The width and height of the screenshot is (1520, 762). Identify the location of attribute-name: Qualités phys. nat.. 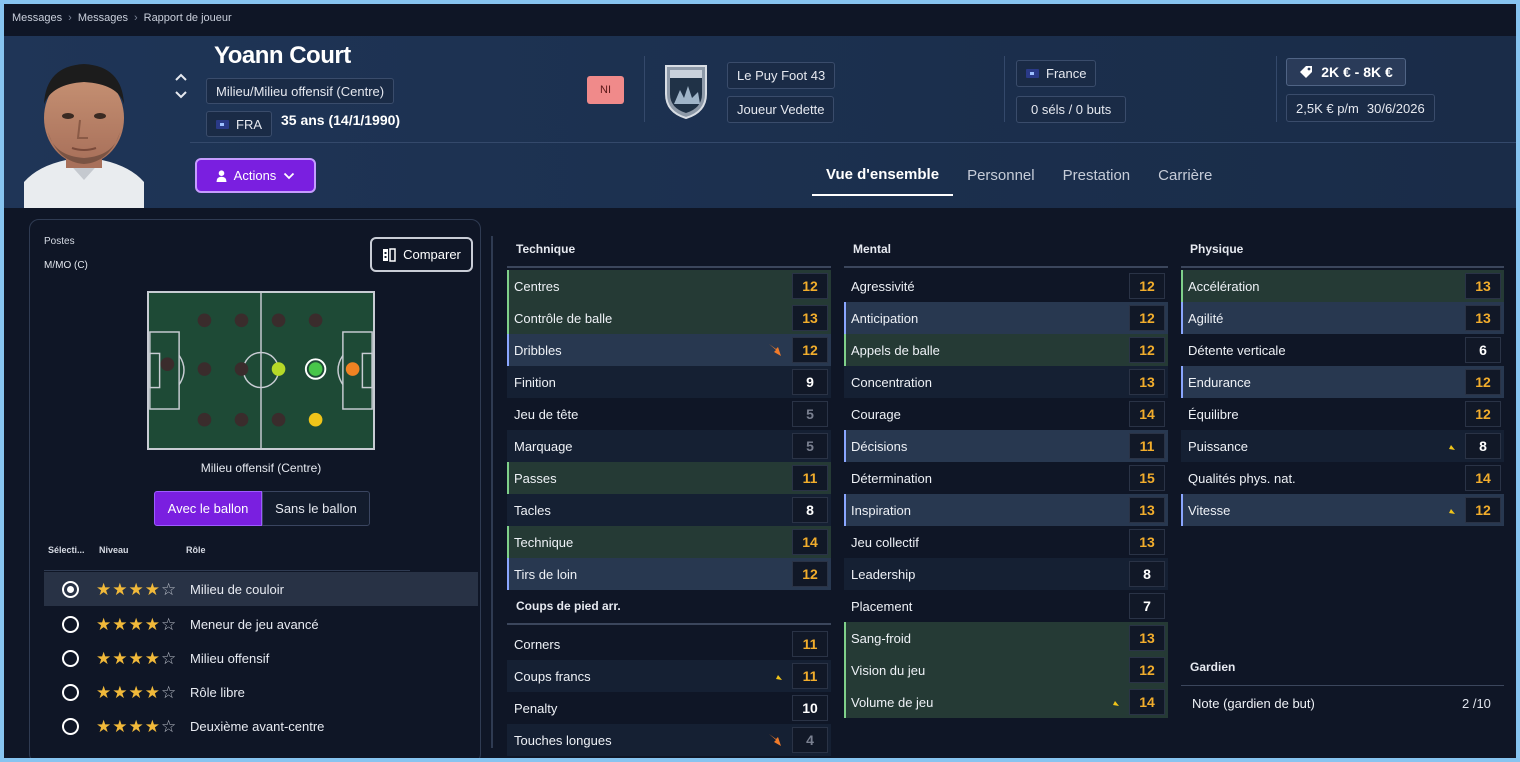
(1242, 478).